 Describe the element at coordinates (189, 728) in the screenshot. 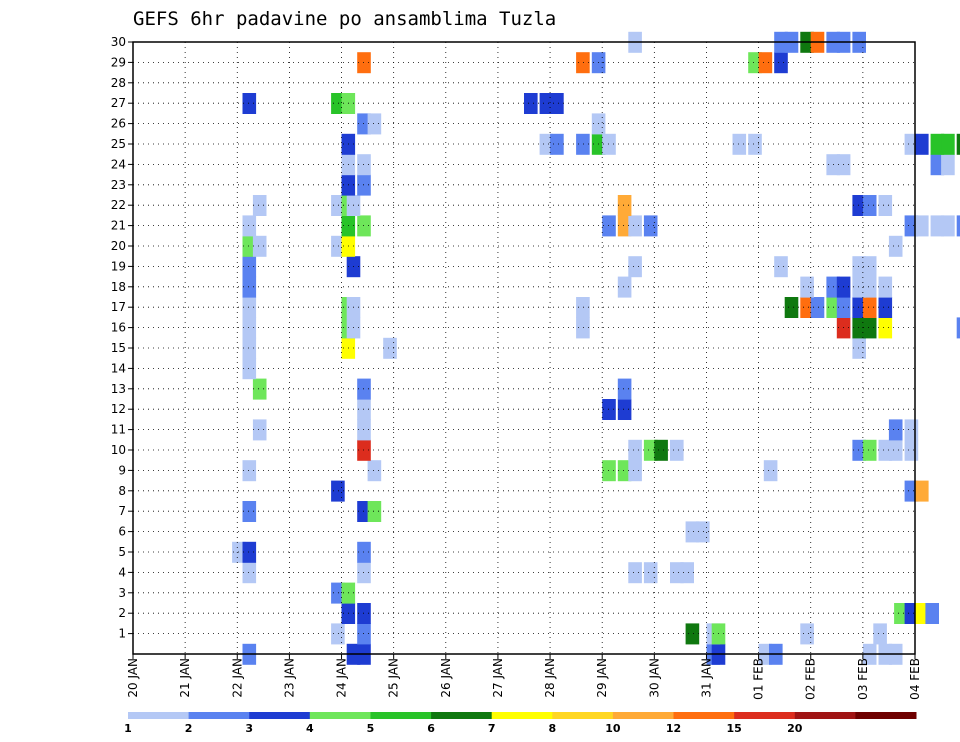

I see `colorbar-label: 2` at that location.